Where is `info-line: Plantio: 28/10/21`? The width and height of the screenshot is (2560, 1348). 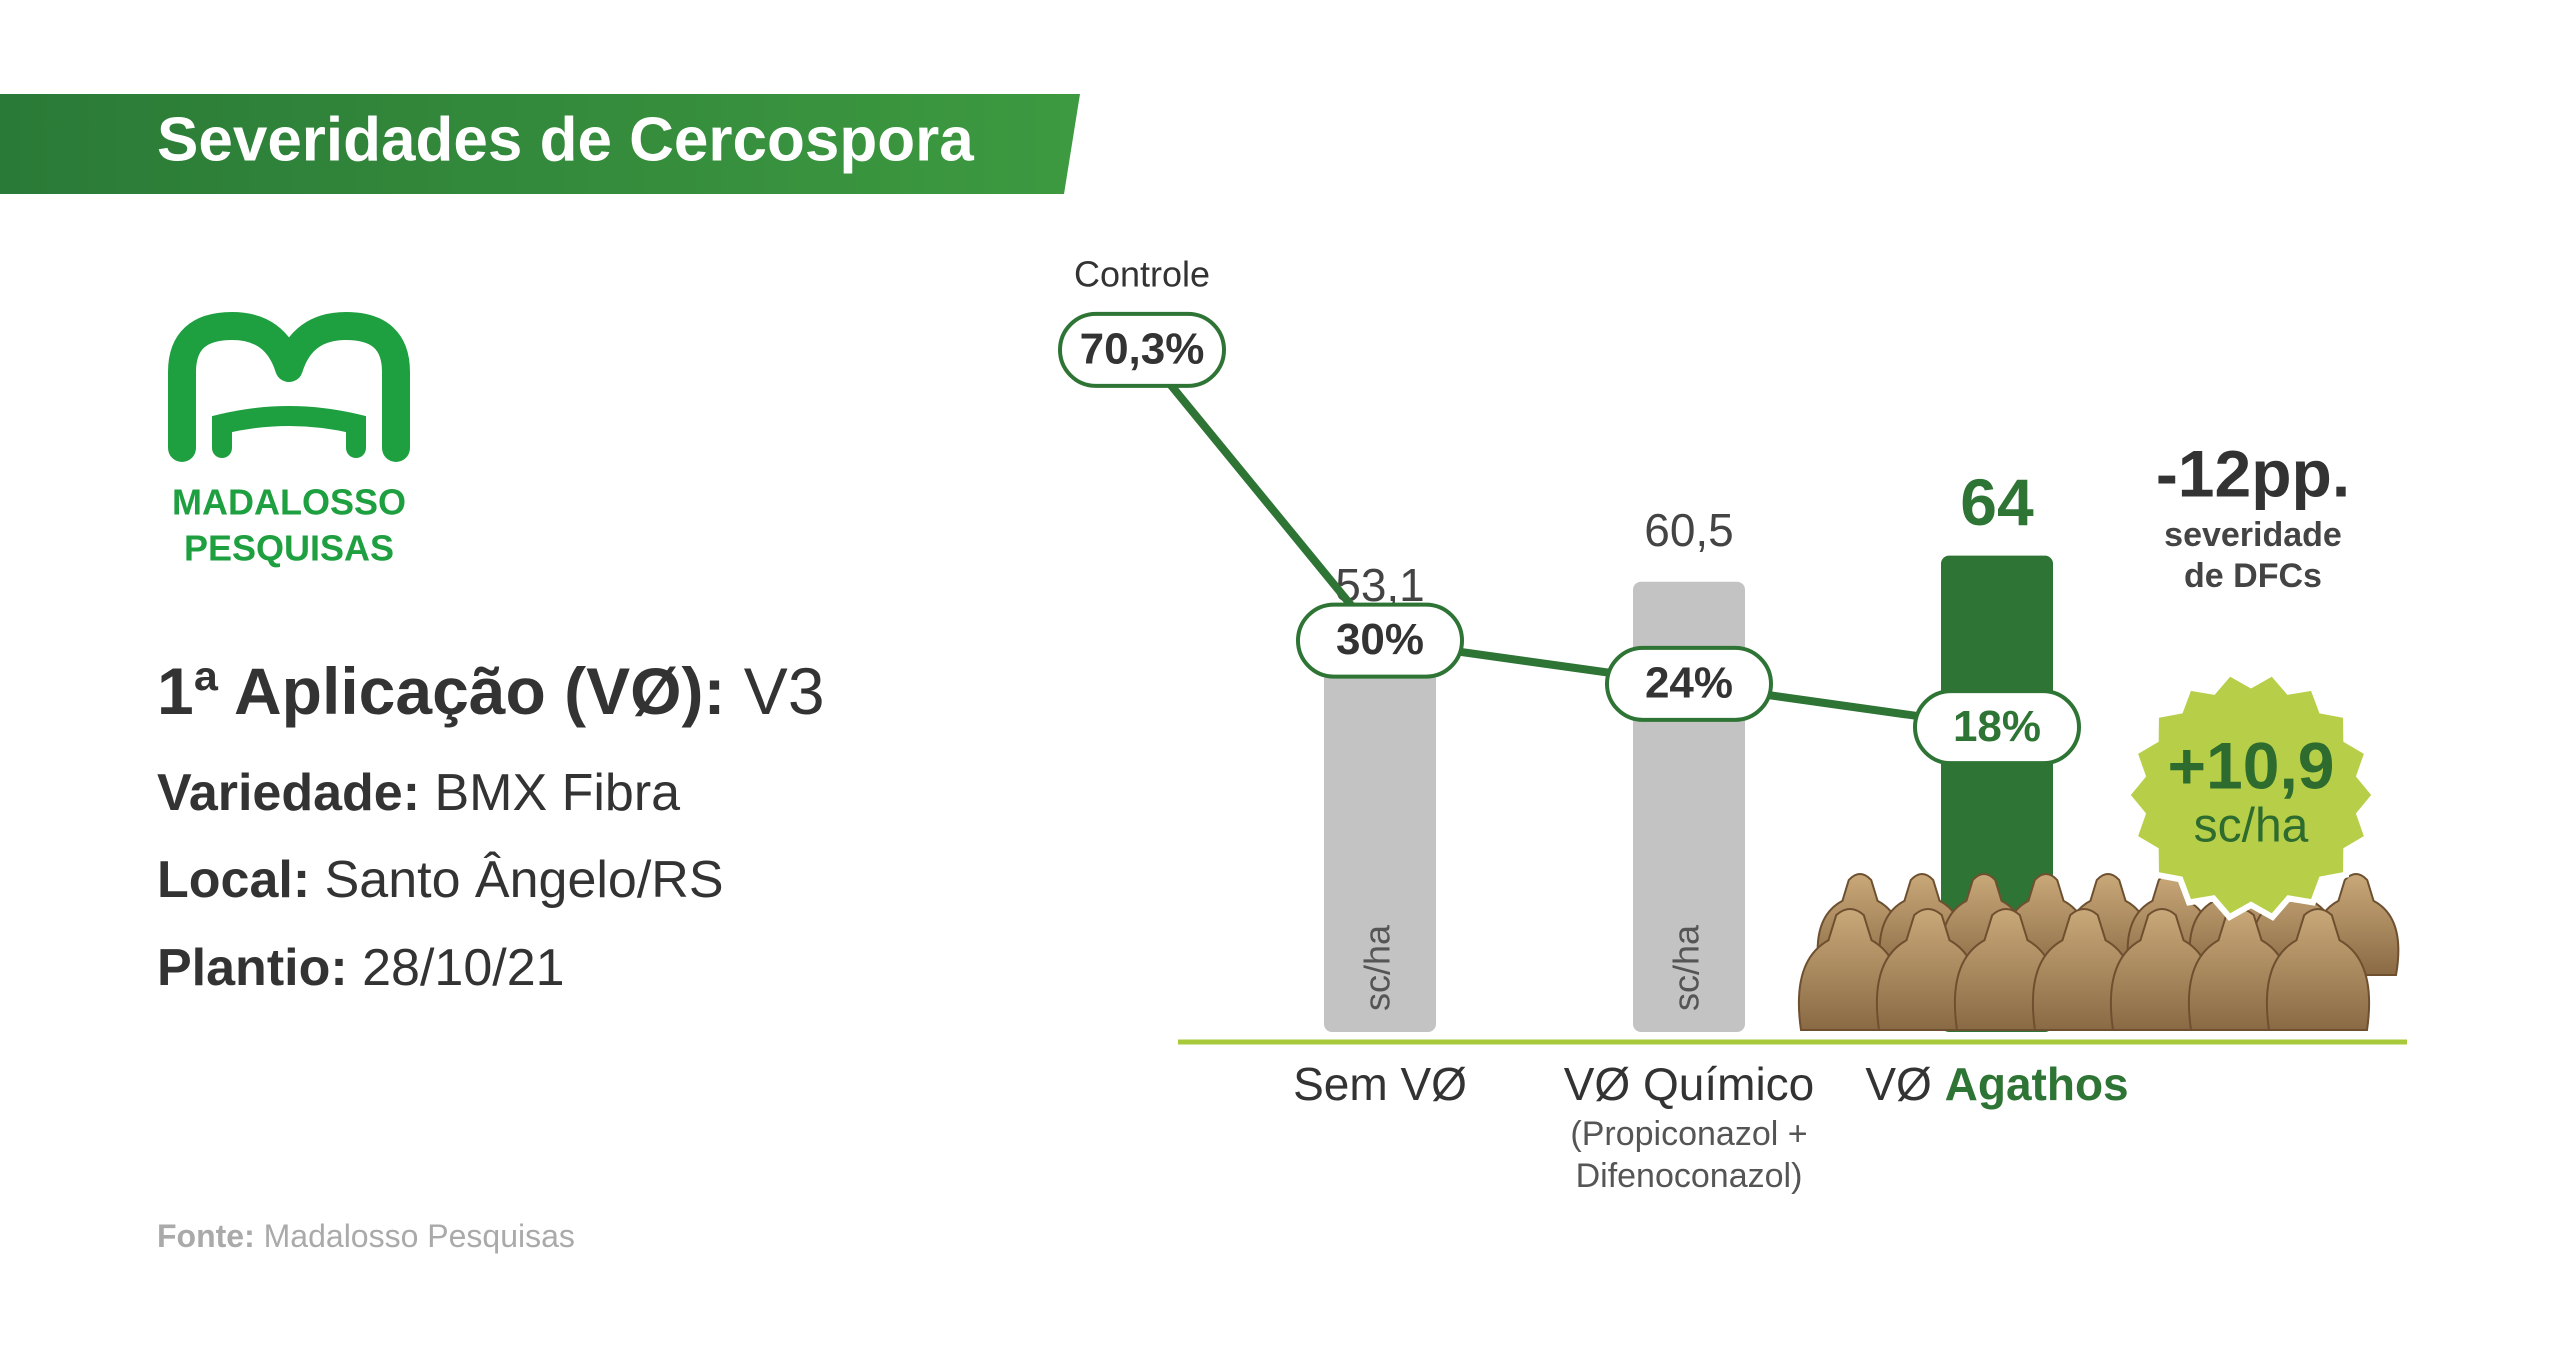 info-line: Plantio: 28/10/21 is located at coordinates (361, 968).